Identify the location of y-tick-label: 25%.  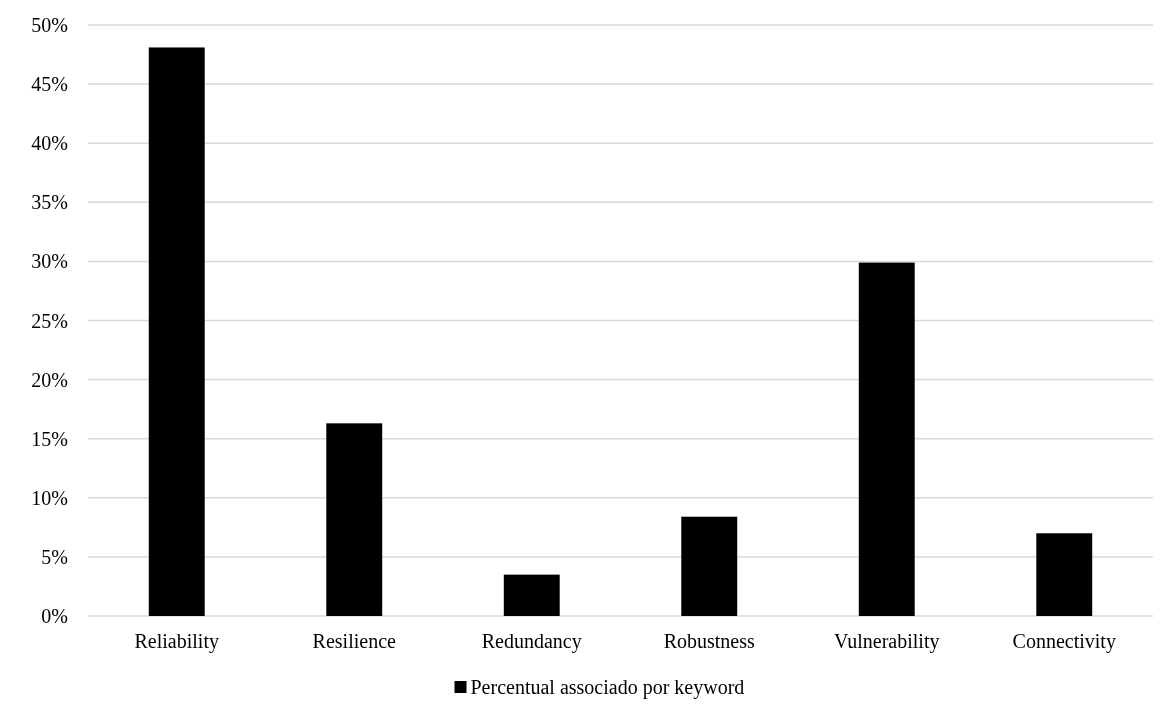
(49, 320).